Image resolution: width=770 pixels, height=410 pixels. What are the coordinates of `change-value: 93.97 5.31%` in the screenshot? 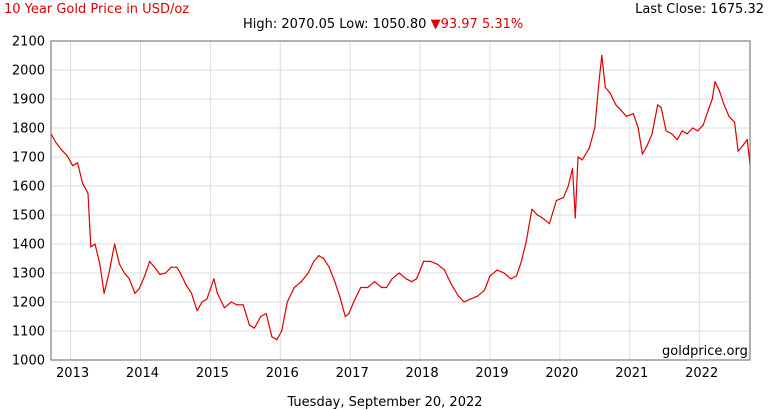 It's located at (482, 24).